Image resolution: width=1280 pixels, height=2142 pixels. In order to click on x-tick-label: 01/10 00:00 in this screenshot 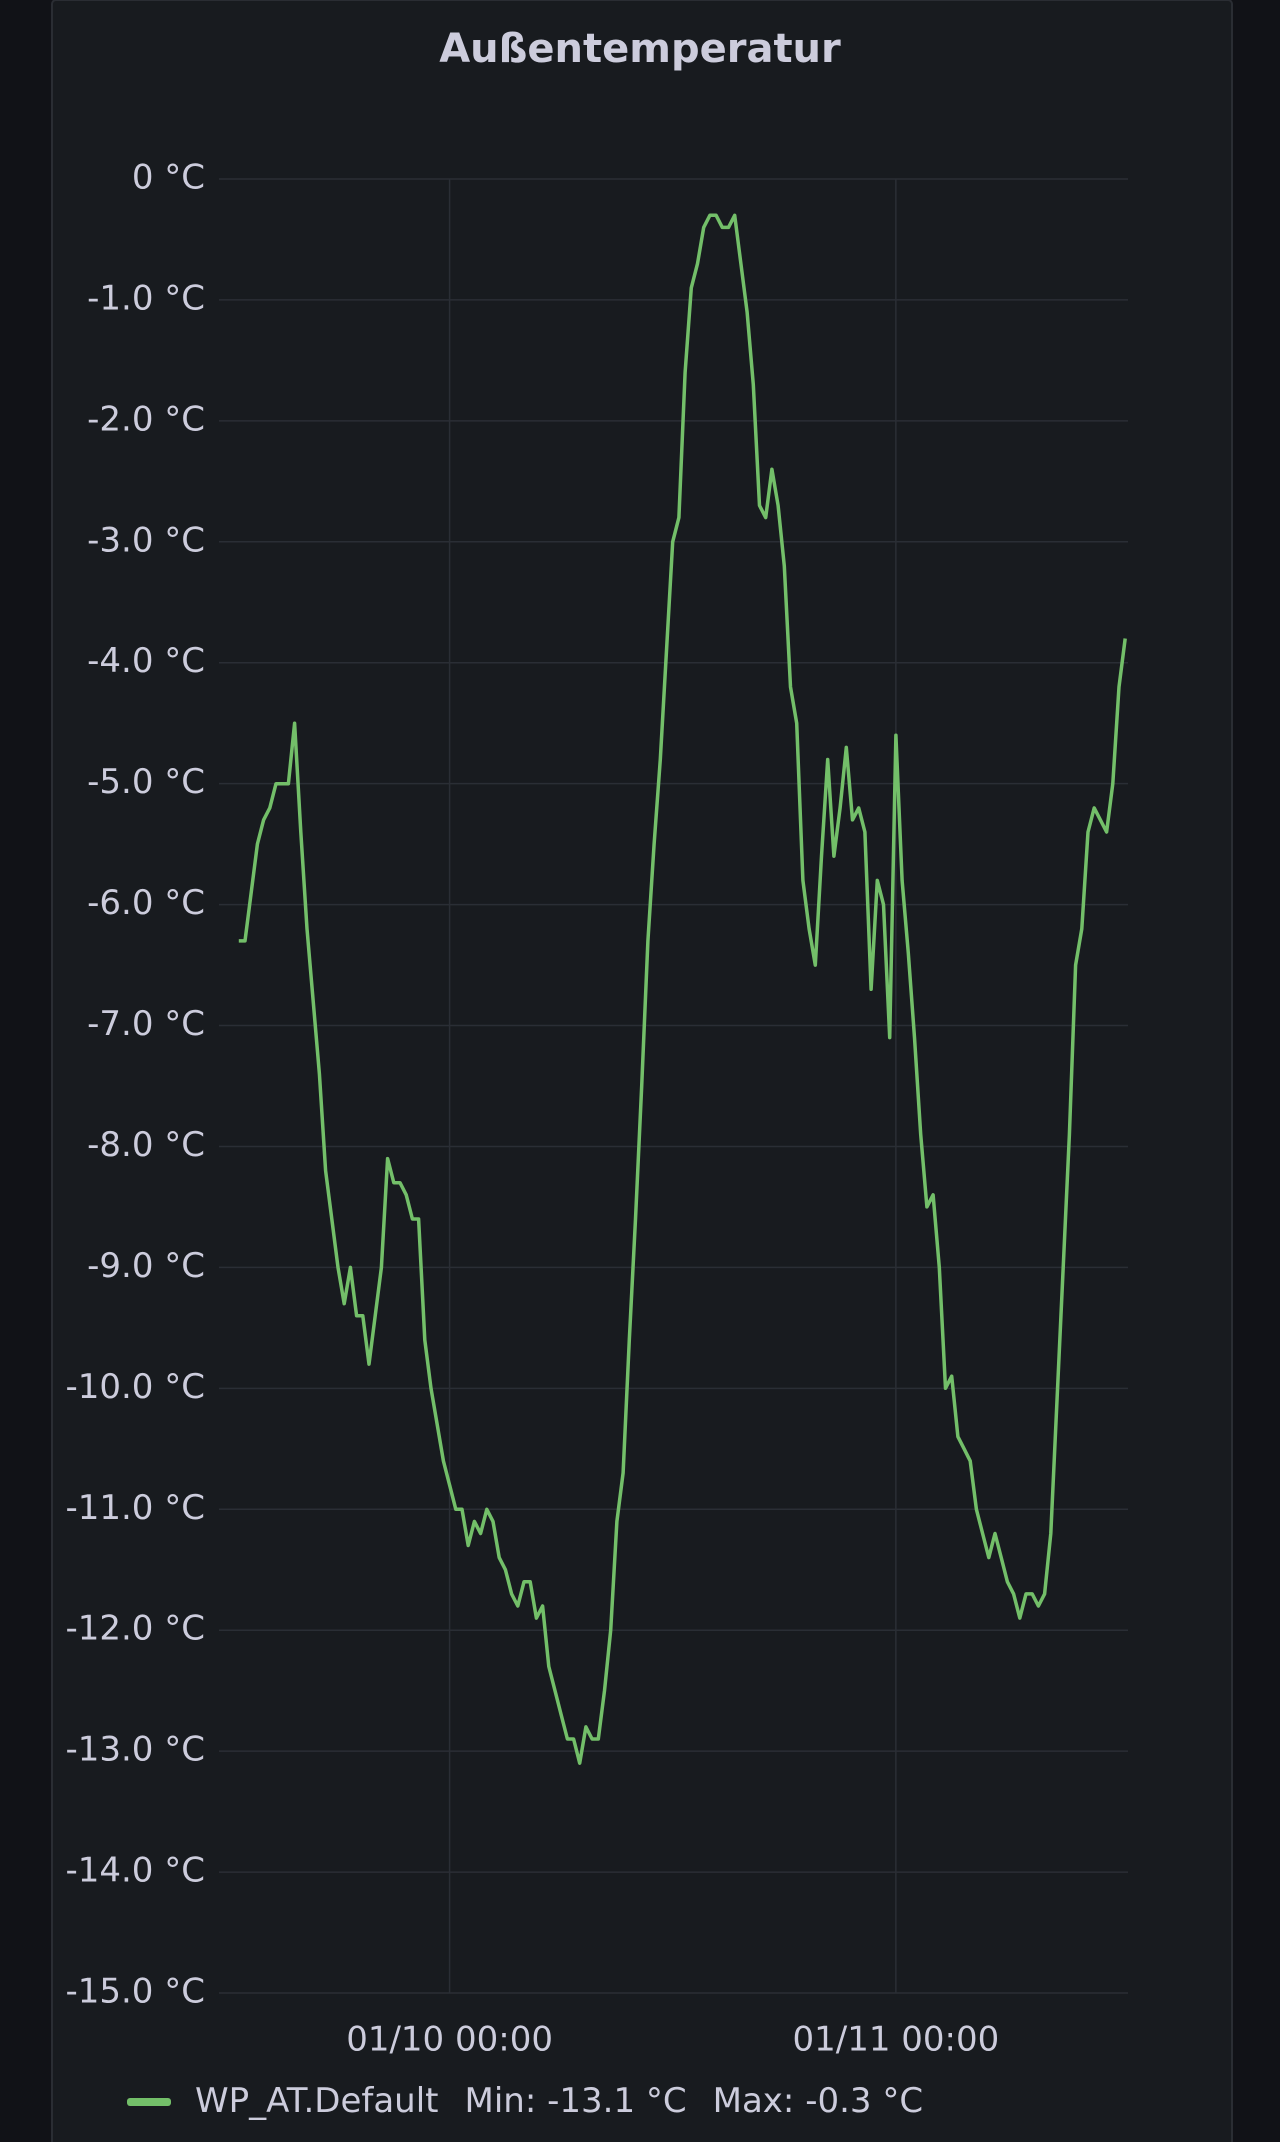, I will do `click(449, 2040)`.